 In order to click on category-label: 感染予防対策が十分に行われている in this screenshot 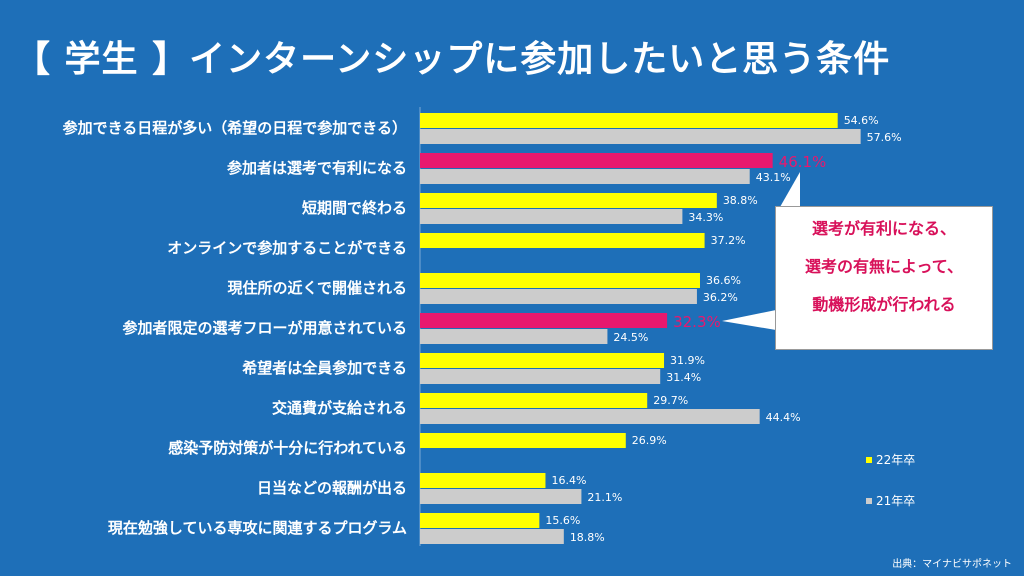, I will do `click(287, 448)`.